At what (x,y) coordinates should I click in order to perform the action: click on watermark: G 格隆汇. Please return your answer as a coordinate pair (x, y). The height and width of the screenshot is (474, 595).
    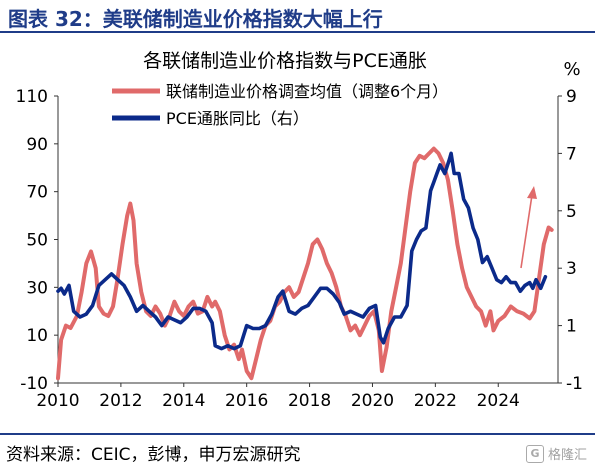
    Looking at the image, I should click on (556, 453).